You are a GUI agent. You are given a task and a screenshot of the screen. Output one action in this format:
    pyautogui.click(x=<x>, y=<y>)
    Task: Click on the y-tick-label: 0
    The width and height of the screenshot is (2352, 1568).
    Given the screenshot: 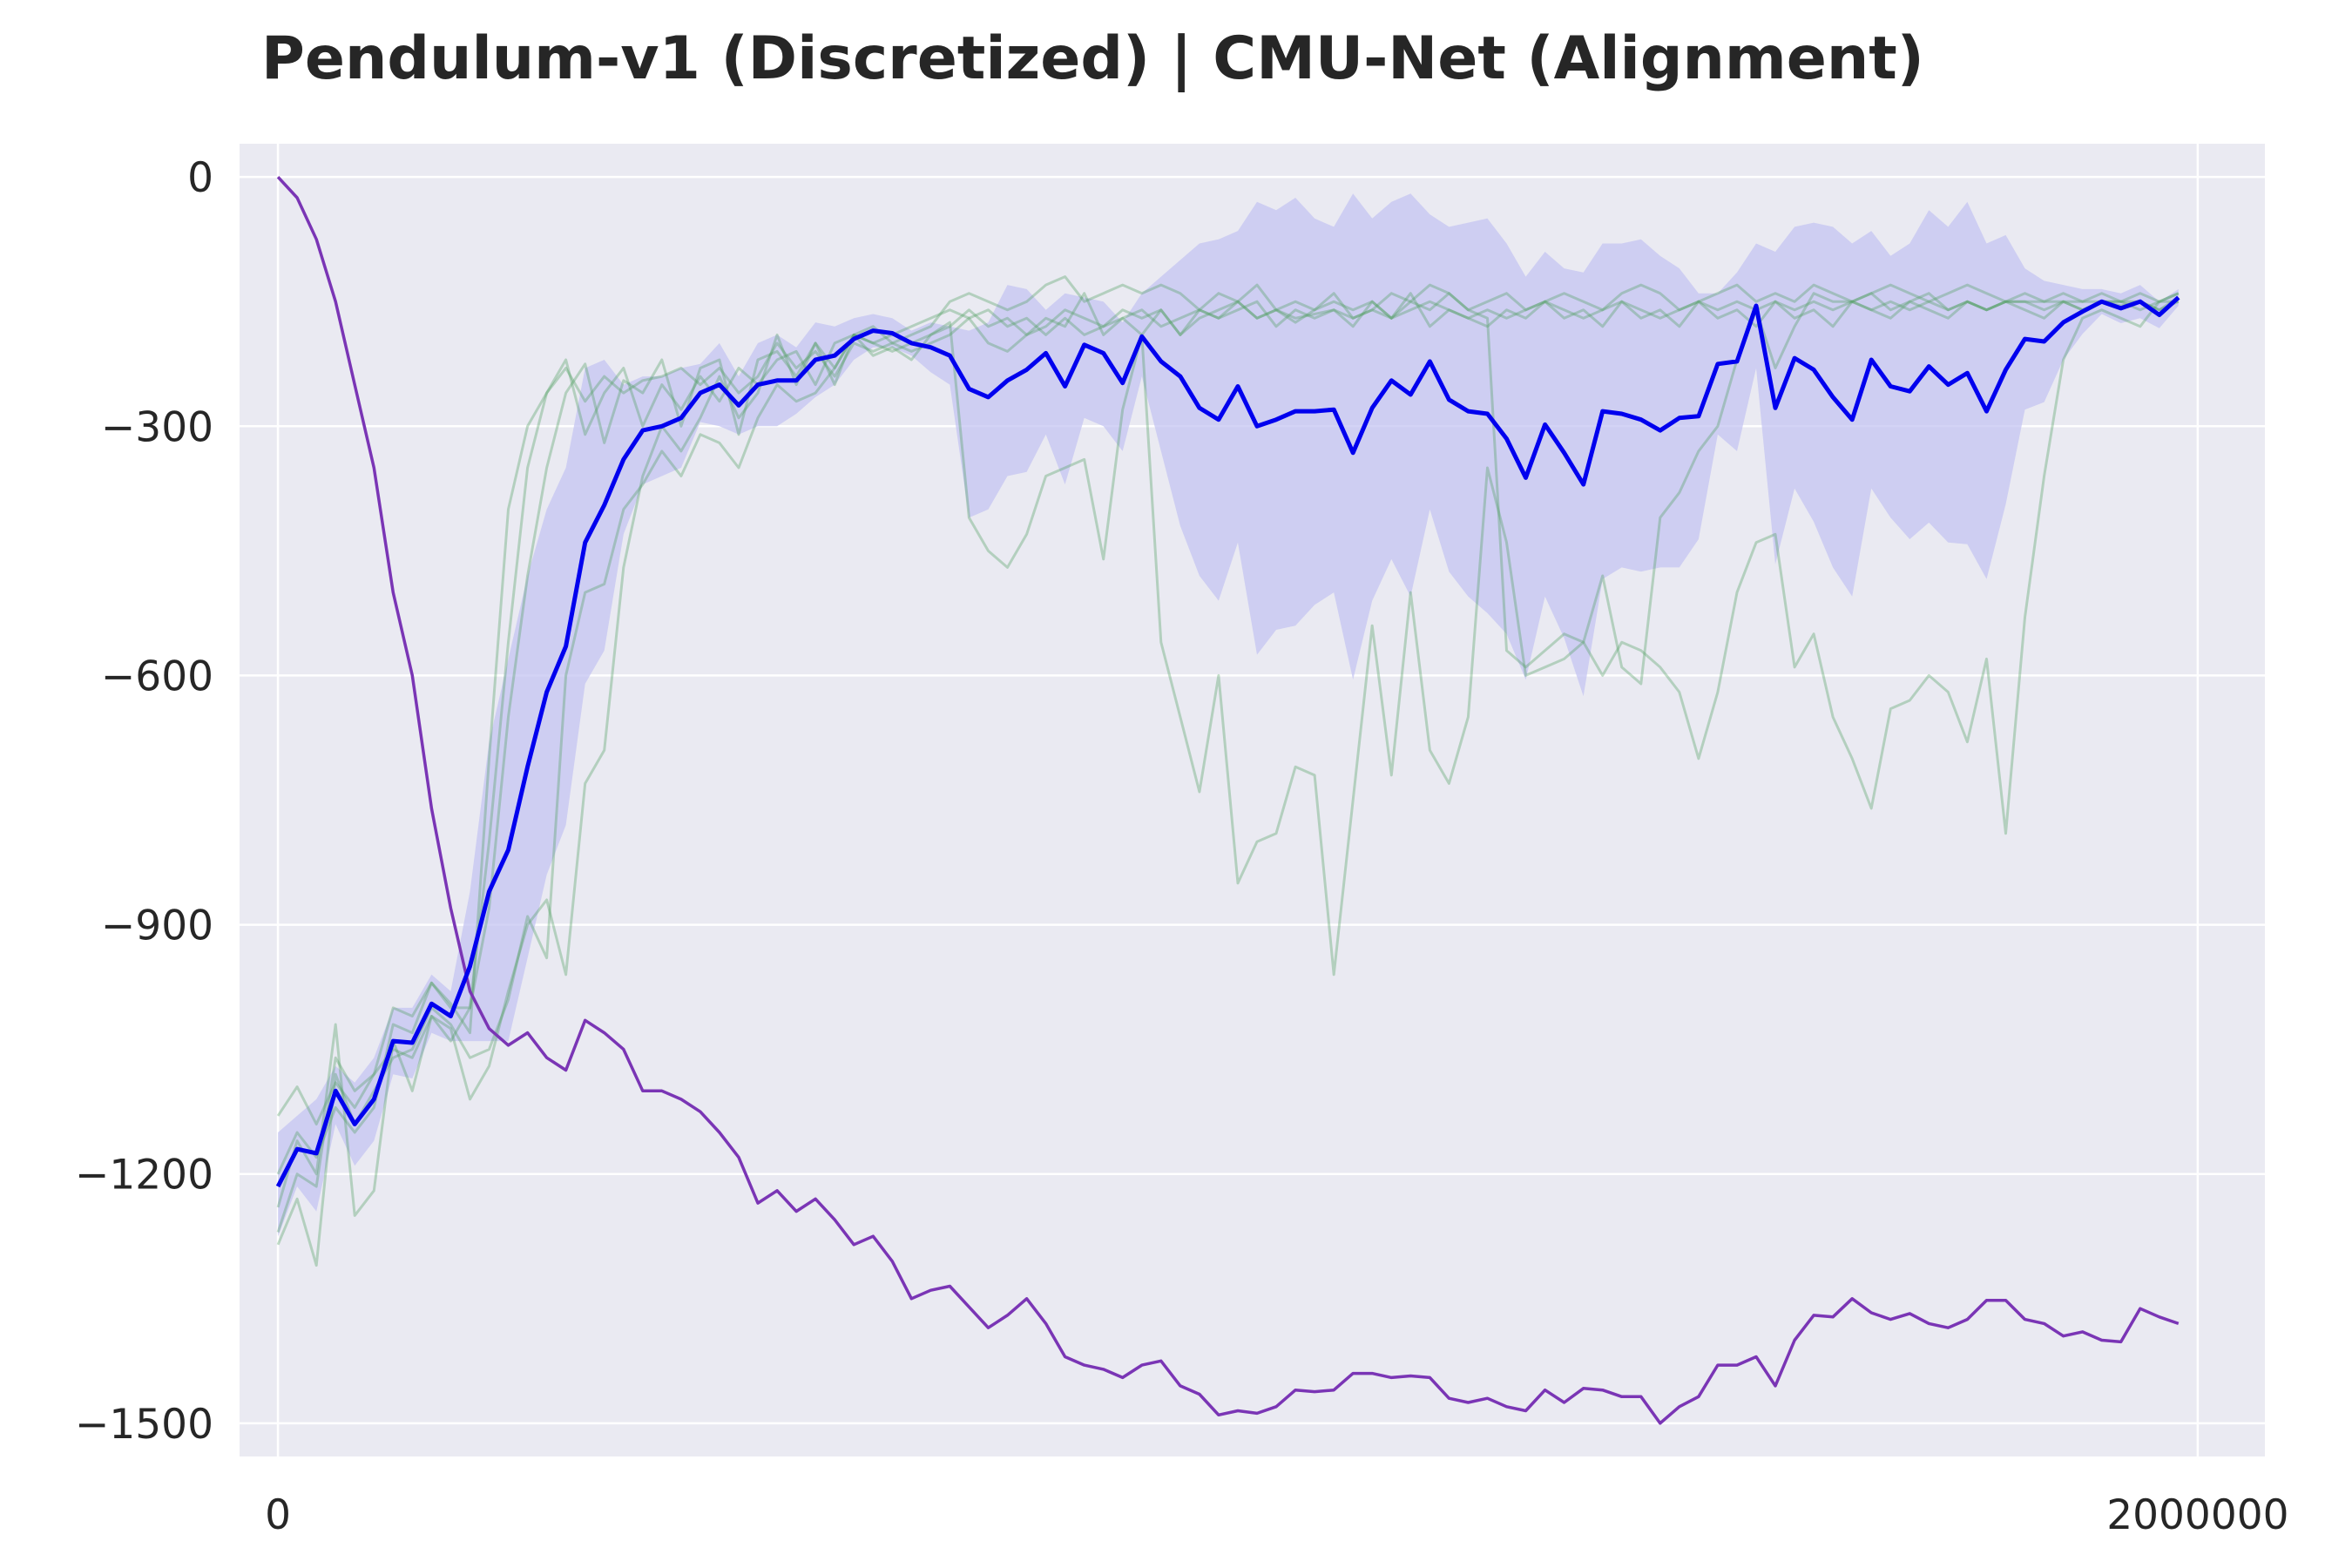 What is the action you would take?
    pyautogui.click(x=200, y=178)
    